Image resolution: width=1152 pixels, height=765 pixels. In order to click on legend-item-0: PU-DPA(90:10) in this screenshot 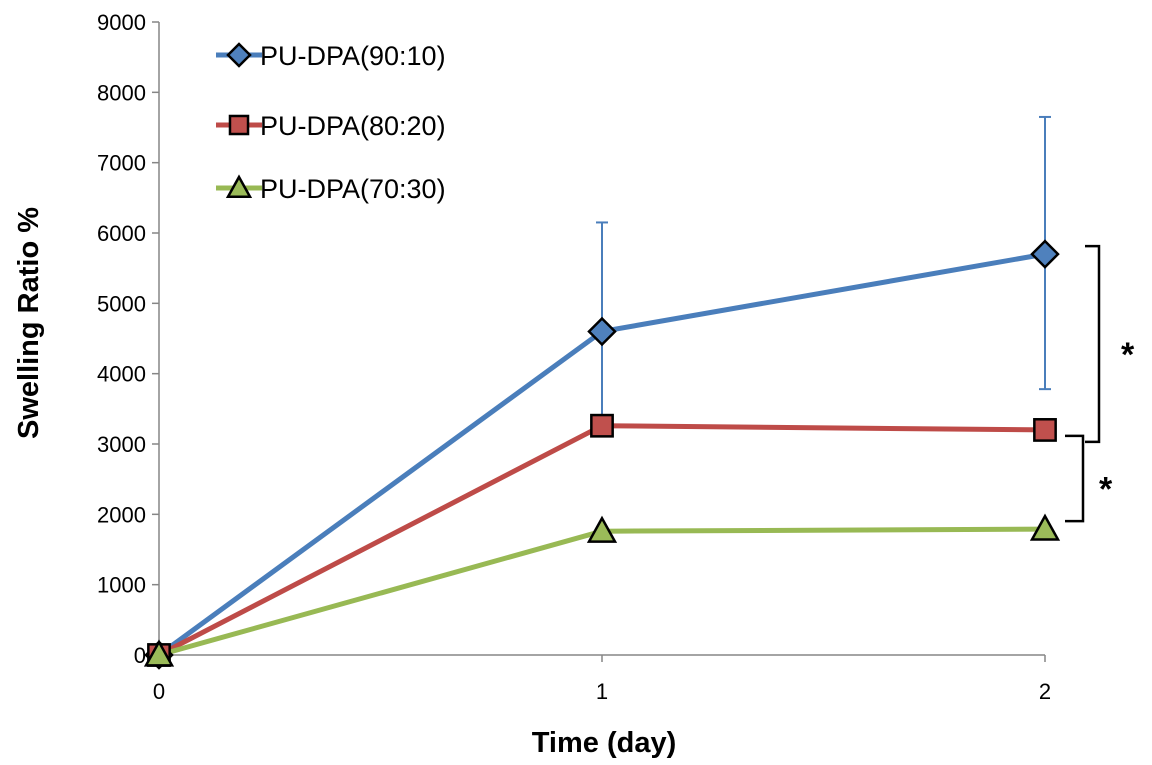, I will do `click(331, 56)`.